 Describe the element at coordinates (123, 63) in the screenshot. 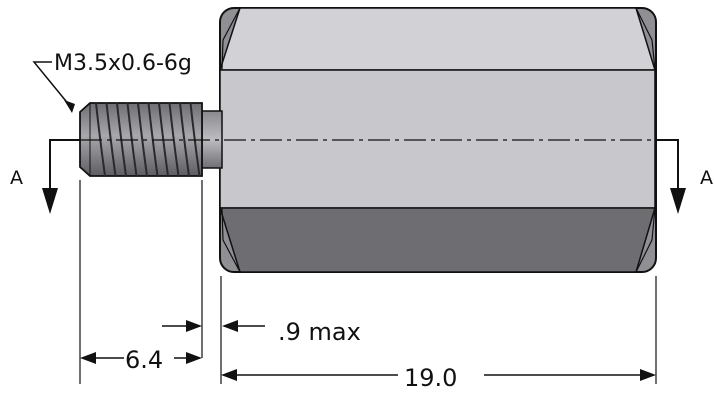

I see `thread-spec-label: M3.5x0.6-6g` at that location.